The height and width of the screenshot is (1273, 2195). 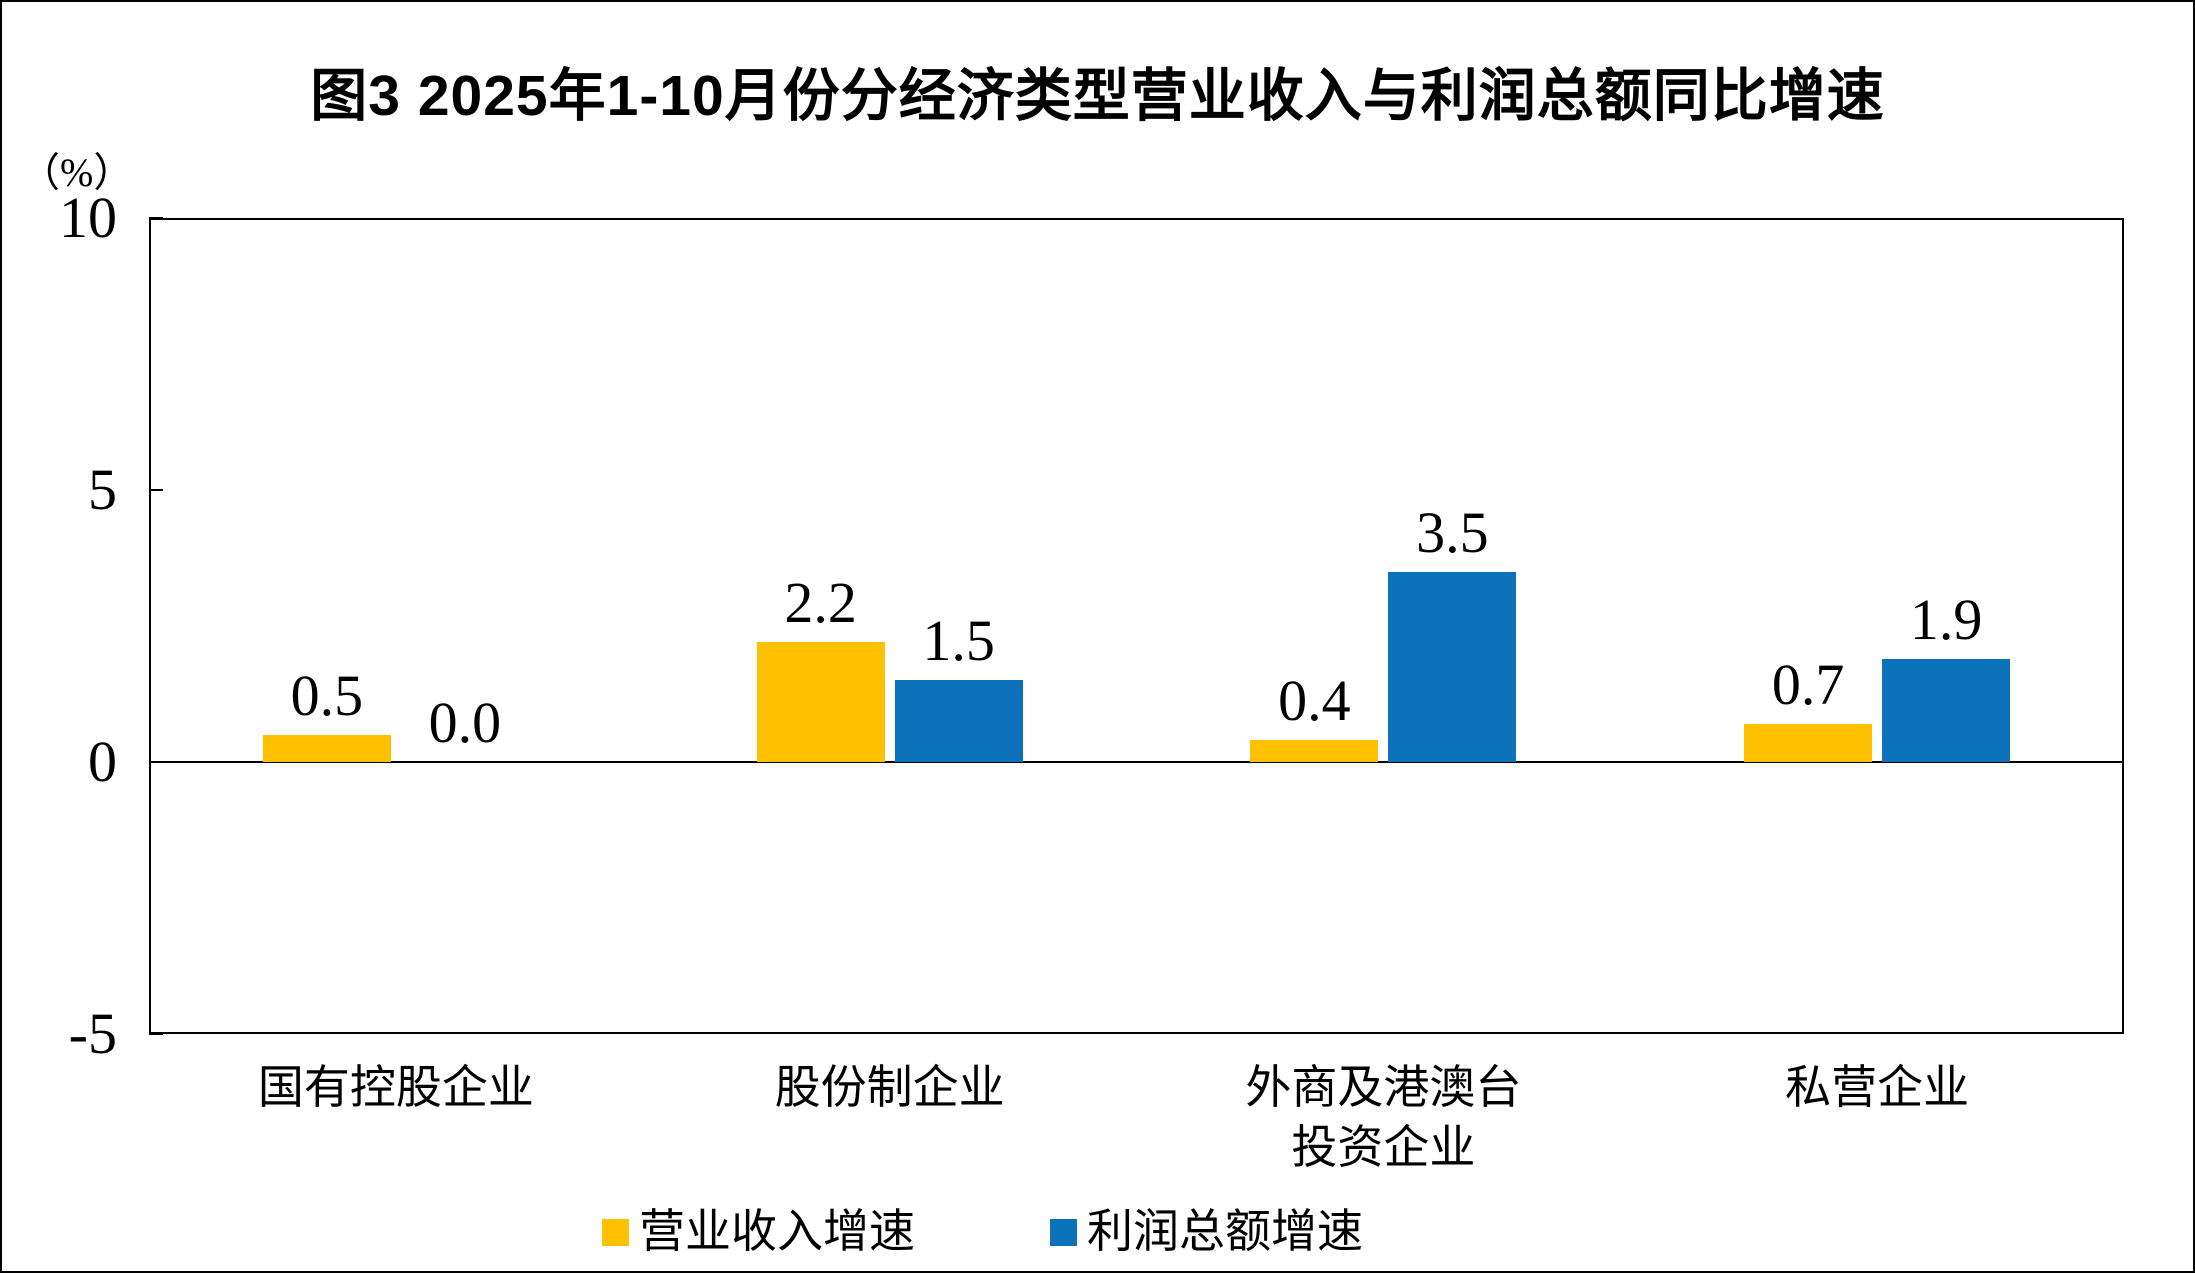 I want to click on x-category-label: 股份制企业, so click(x=889, y=1087).